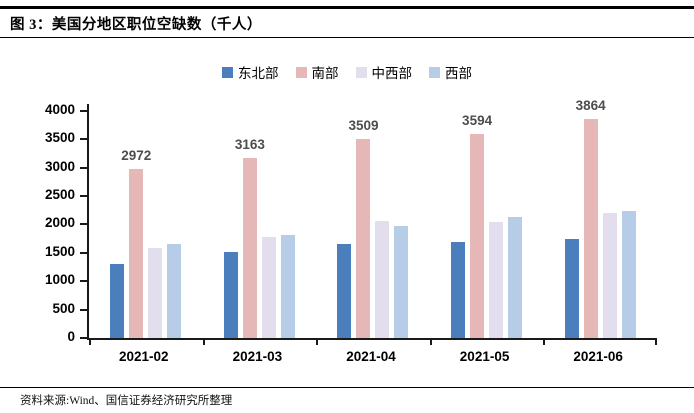 Image resolution: width=694 pixels, height=413 pixels. Describe the element at coordinates (227, 72) in the screenshot. I see `legend-swatch-northeast` at that location.